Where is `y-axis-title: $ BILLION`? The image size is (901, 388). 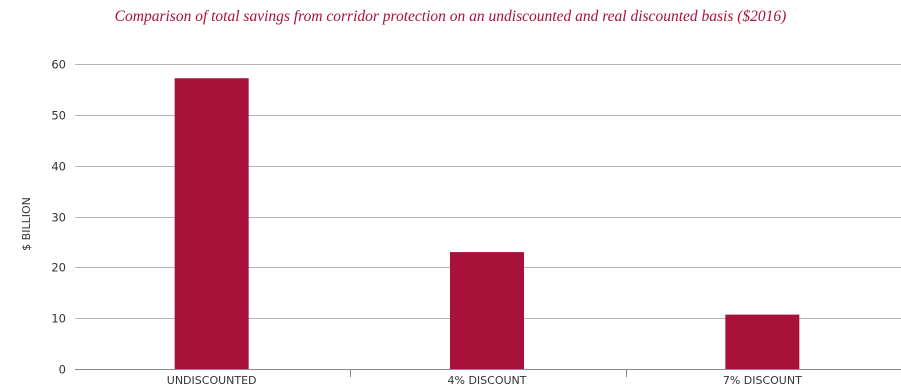 y-axis-title: $ BILLION is located at coordinates (26, 224).